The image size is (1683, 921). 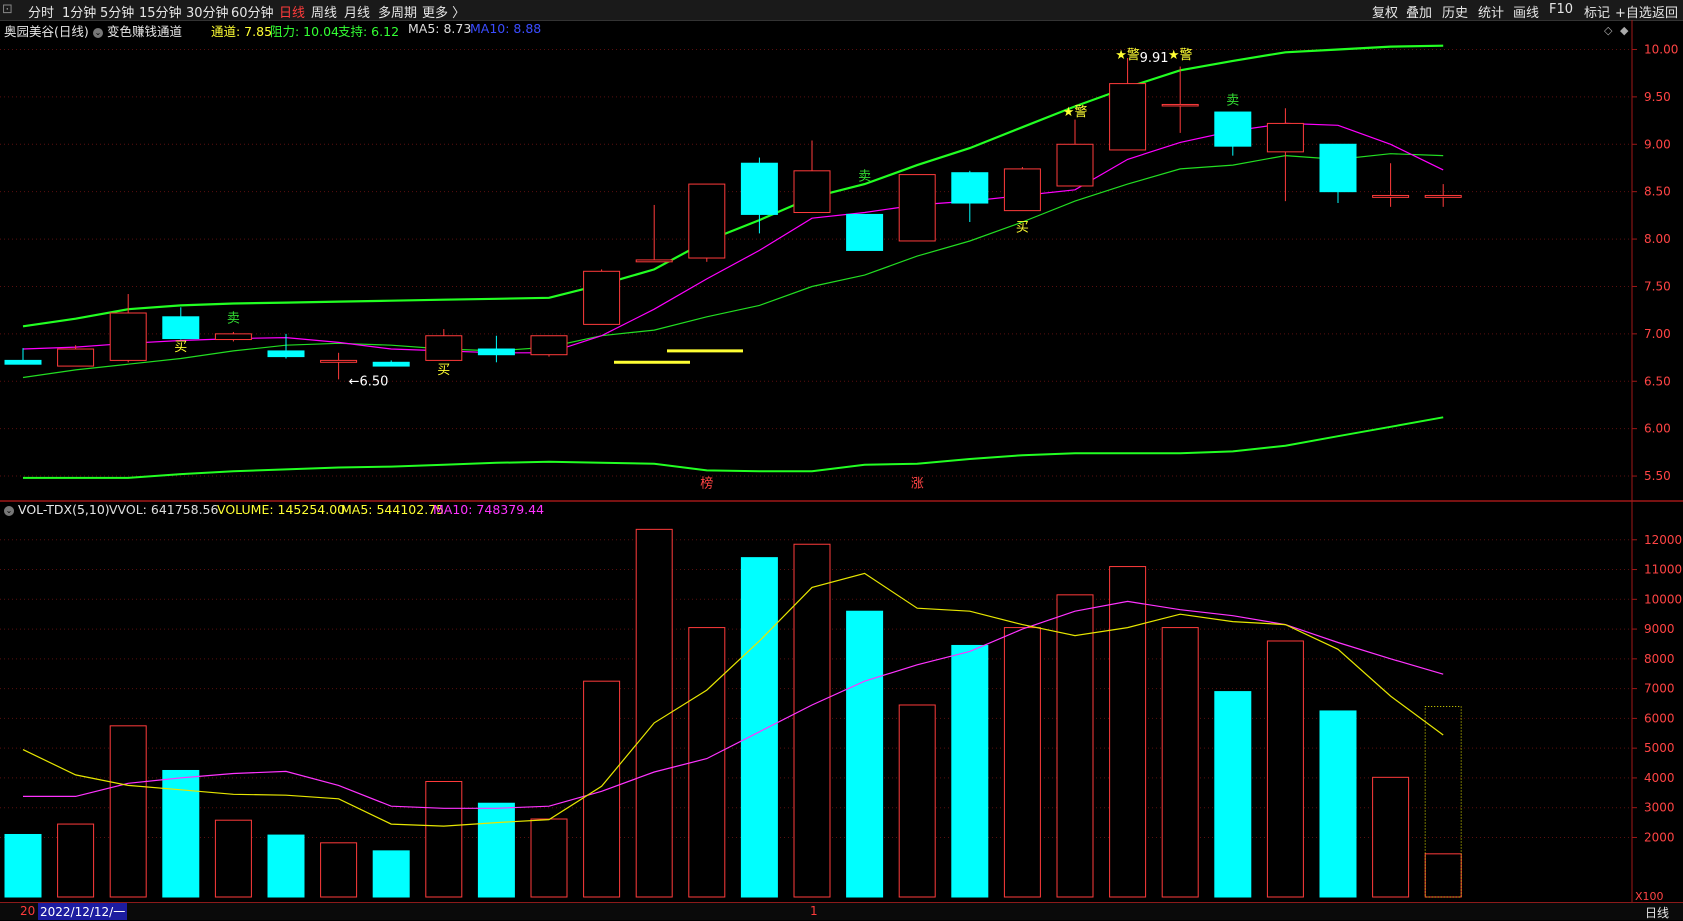 I want to click on resistance-value: 阻力: 10.04, so click(x=304, y=31).